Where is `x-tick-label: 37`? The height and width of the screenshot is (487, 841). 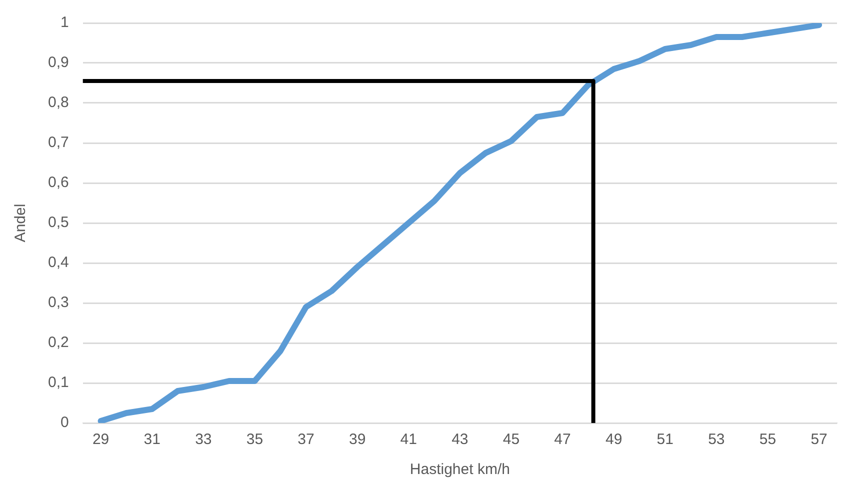 x-tick-label: 37 is located at coordinates (306, 439).